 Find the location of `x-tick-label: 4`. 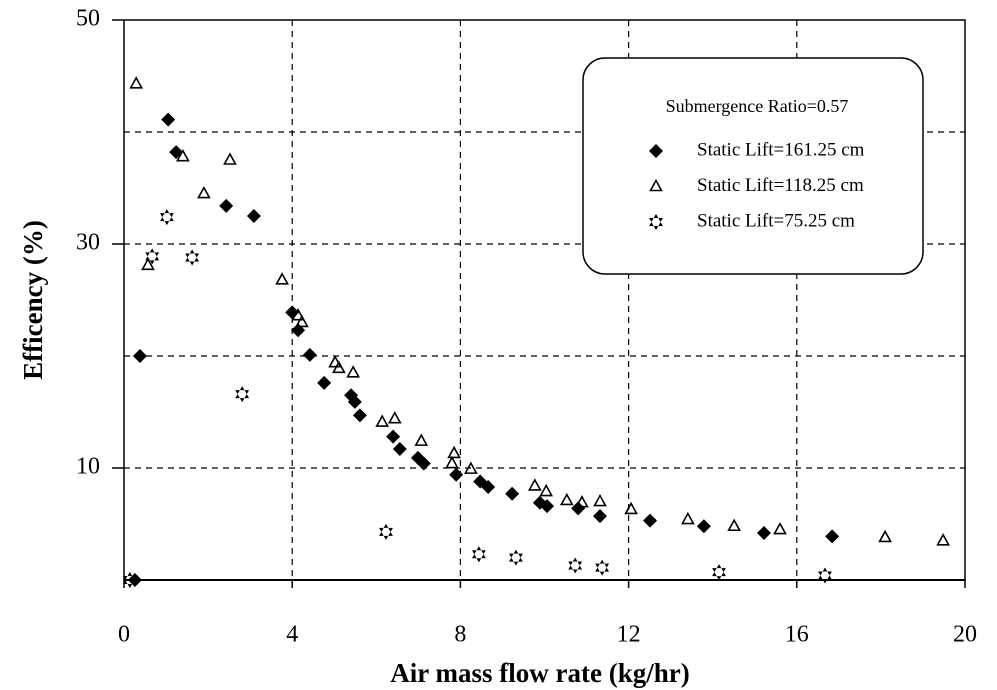

x-tick-label: 4 is located at coordinates (292, 635).